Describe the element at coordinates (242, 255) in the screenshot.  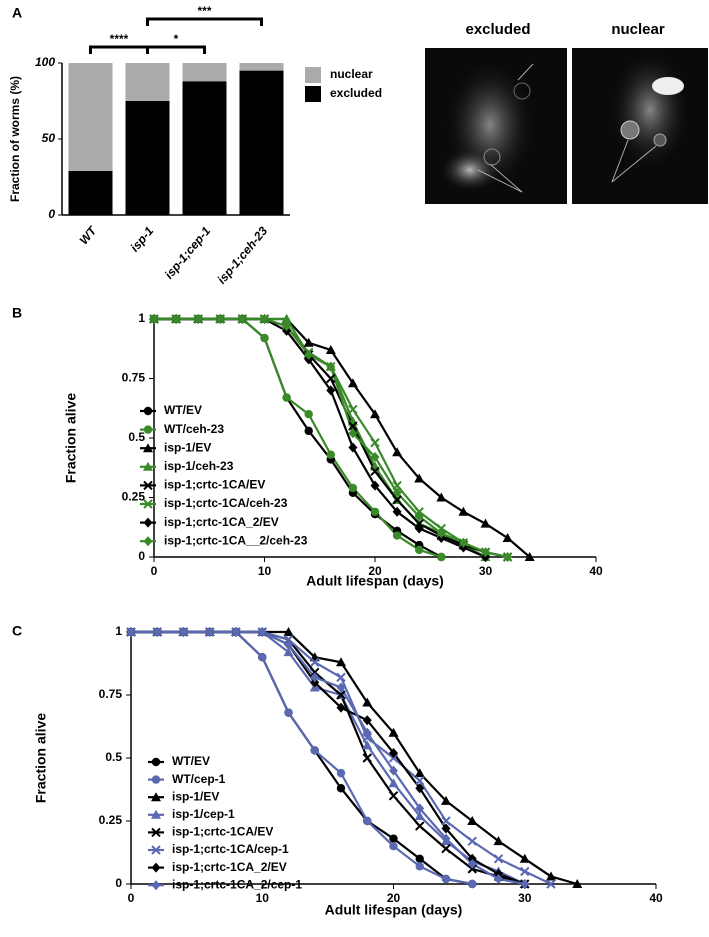
I see `x-tick-label: isp-1;ceh-23` at that location.